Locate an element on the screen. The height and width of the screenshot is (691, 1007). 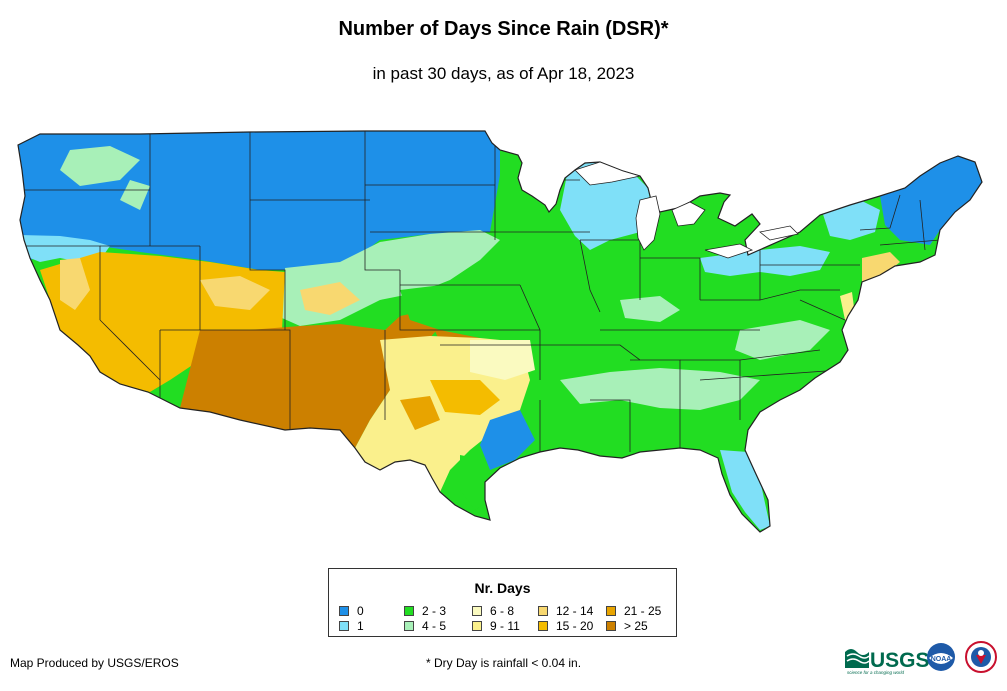
legend-label: 1 is located at coordinates (360, 626).